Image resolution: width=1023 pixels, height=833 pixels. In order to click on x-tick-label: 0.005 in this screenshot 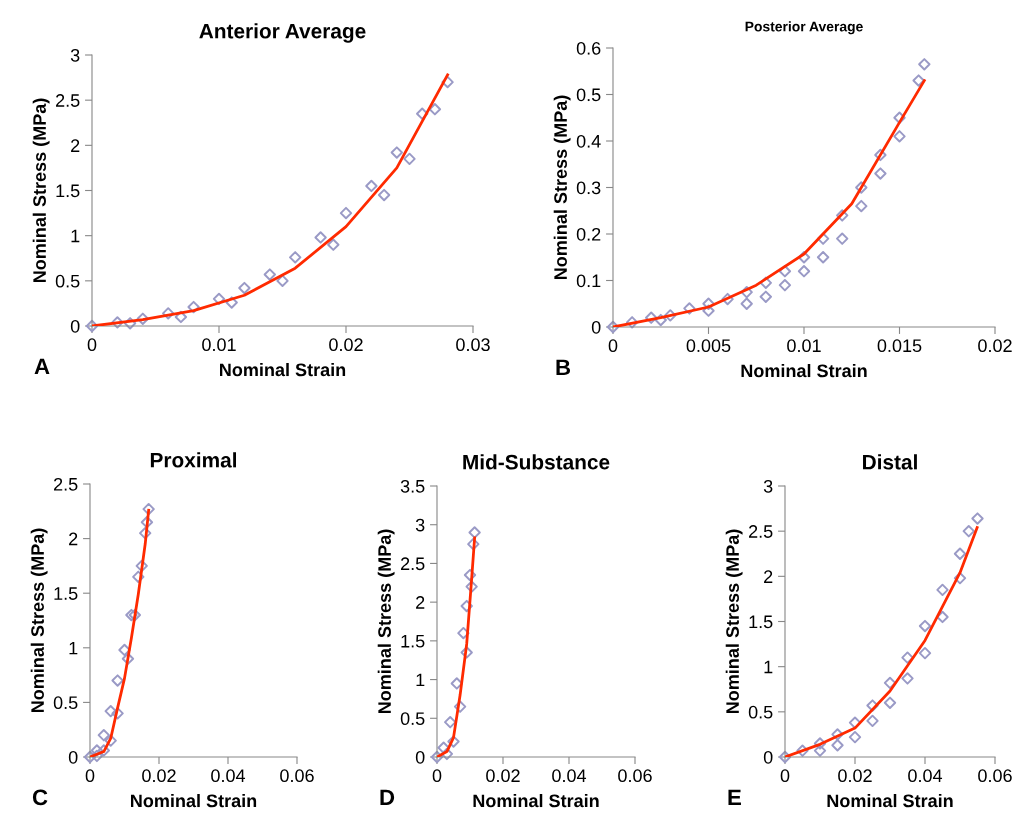, I will do `click(708, 346)`.